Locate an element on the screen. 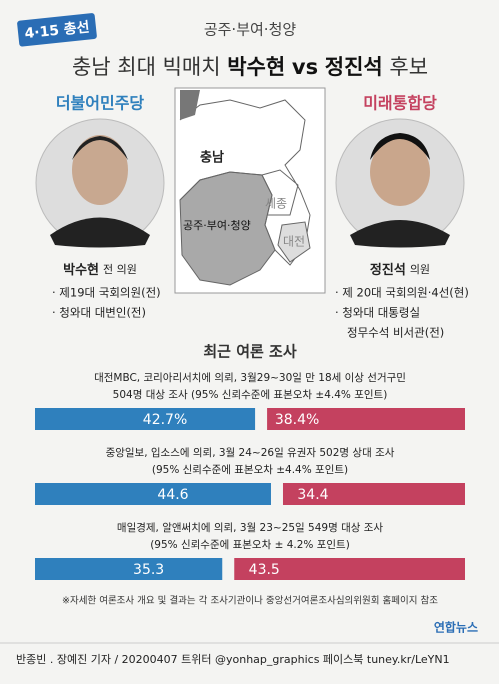  subtitle: 공주·부여·청양 is located at coordinates (250, 30).